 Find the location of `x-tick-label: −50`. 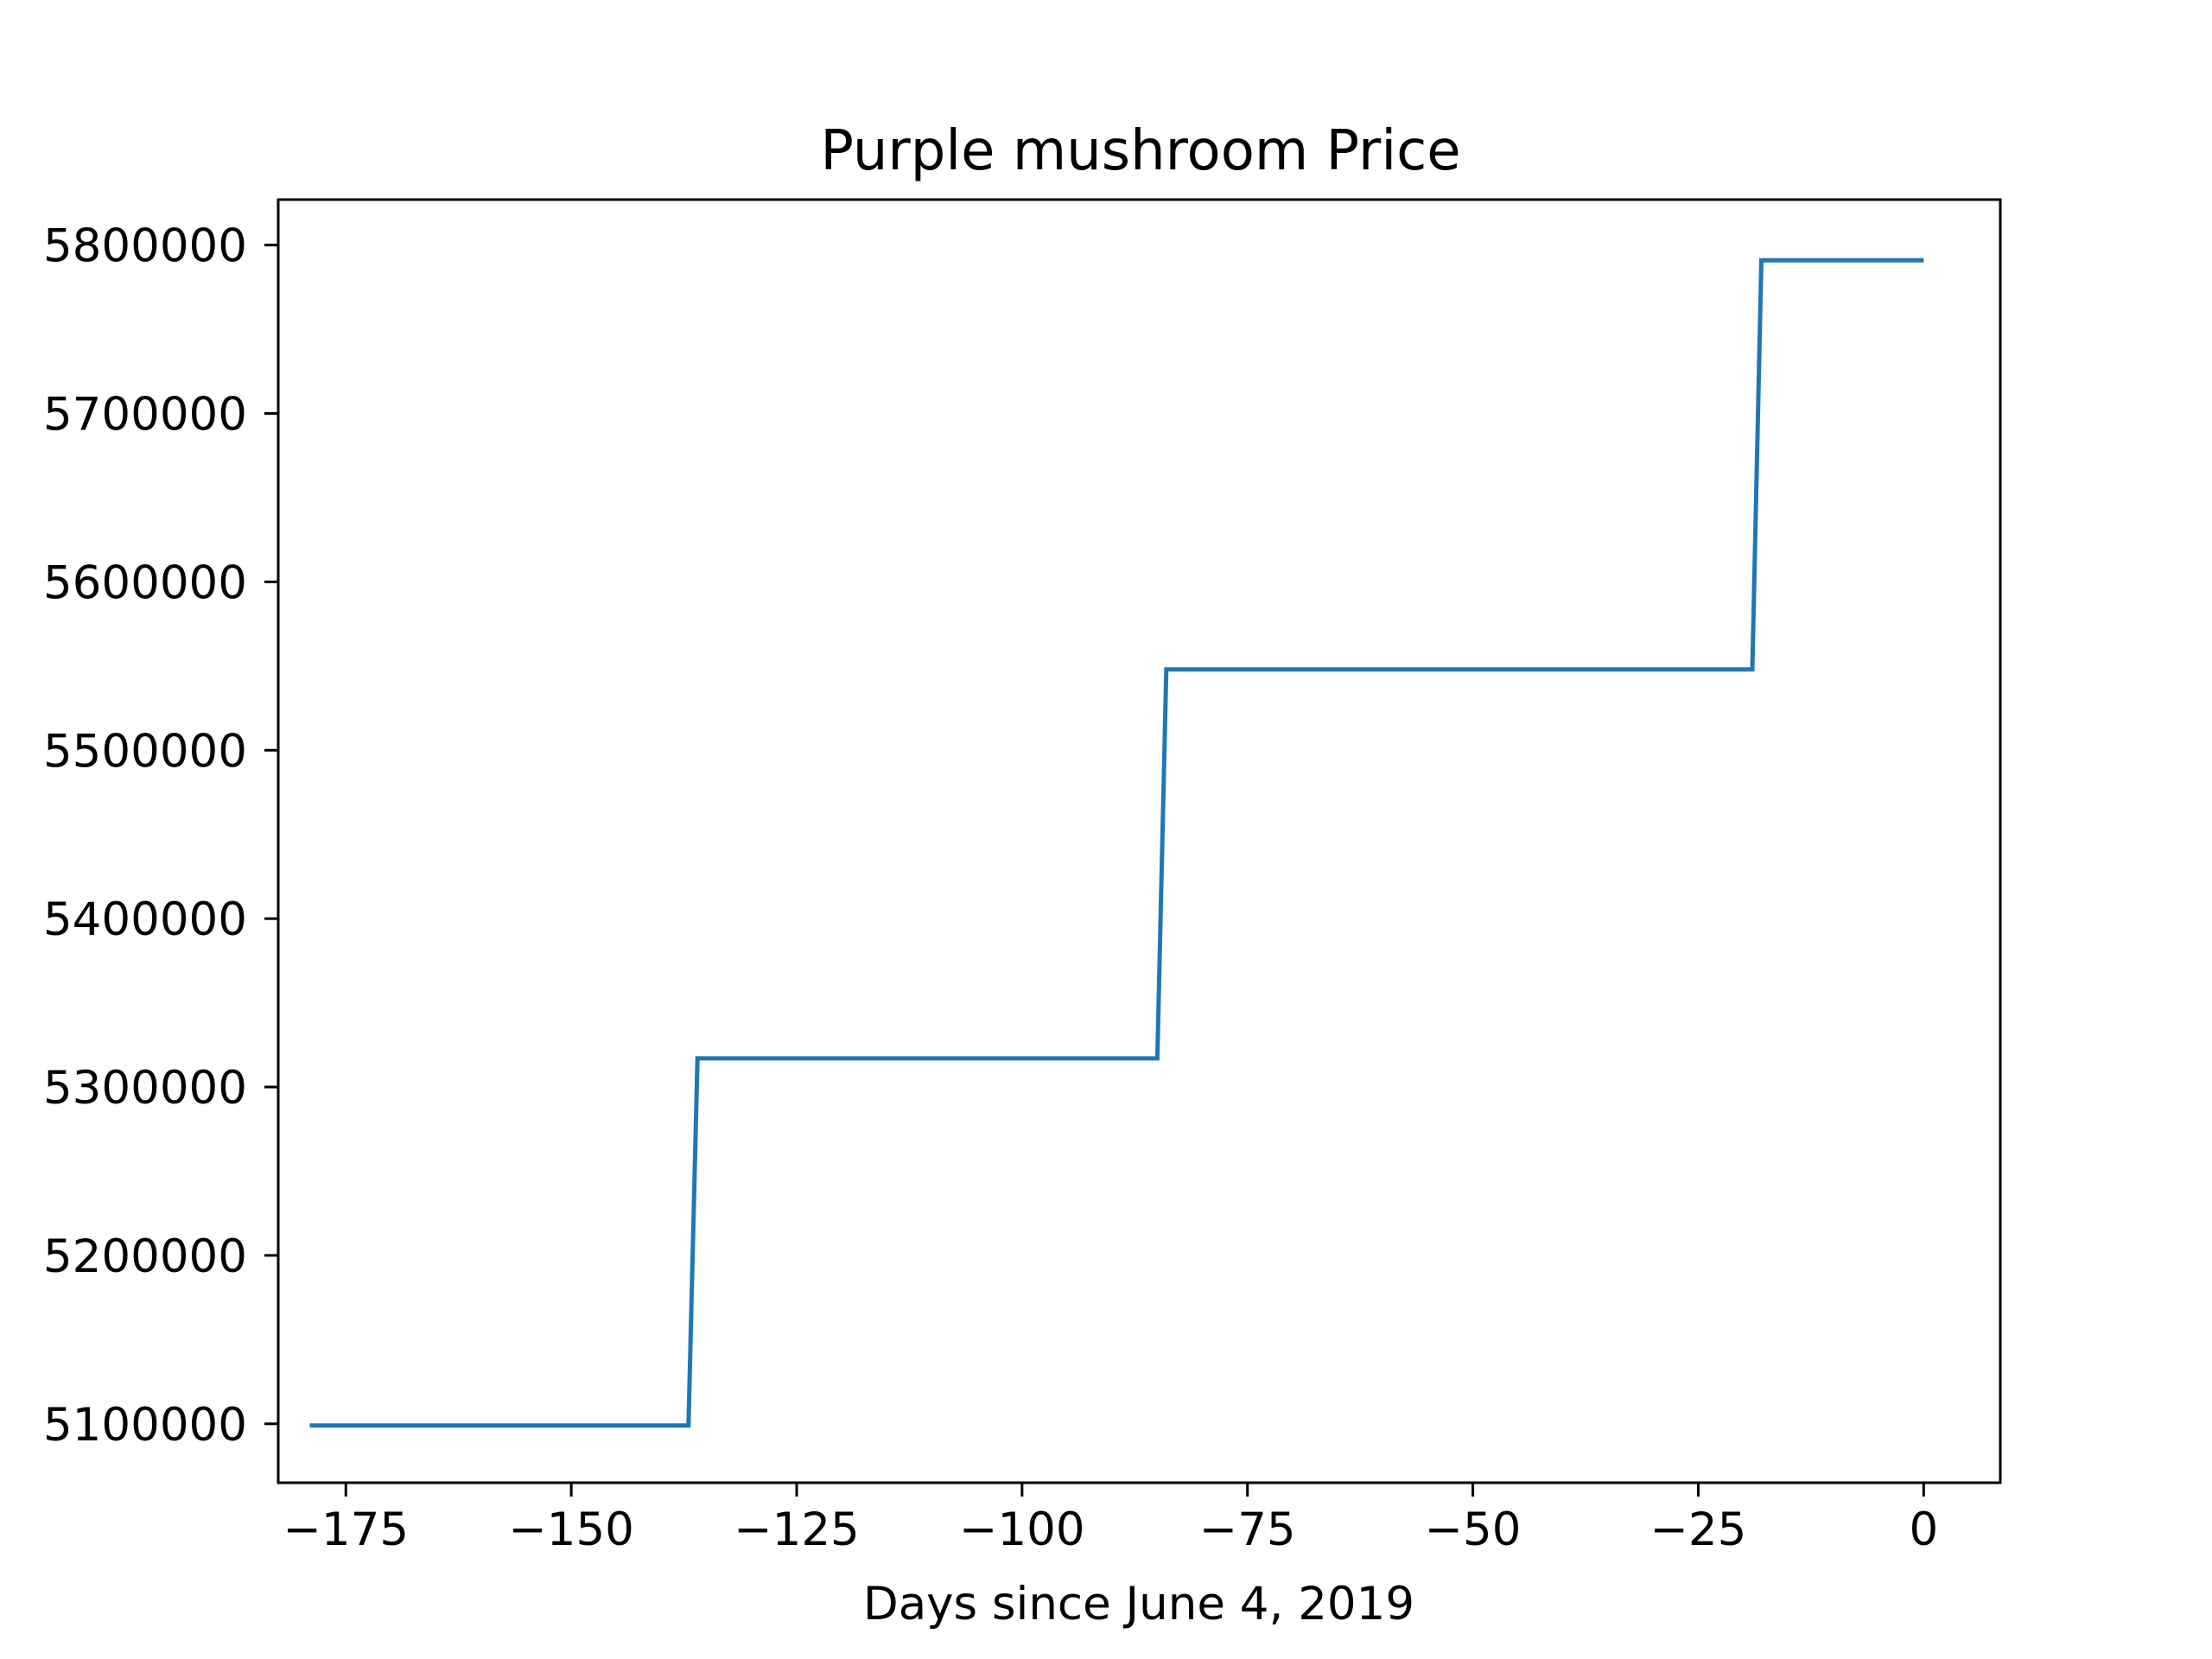

x-tick-label: −50 is located at coordinates (1473, 1529).